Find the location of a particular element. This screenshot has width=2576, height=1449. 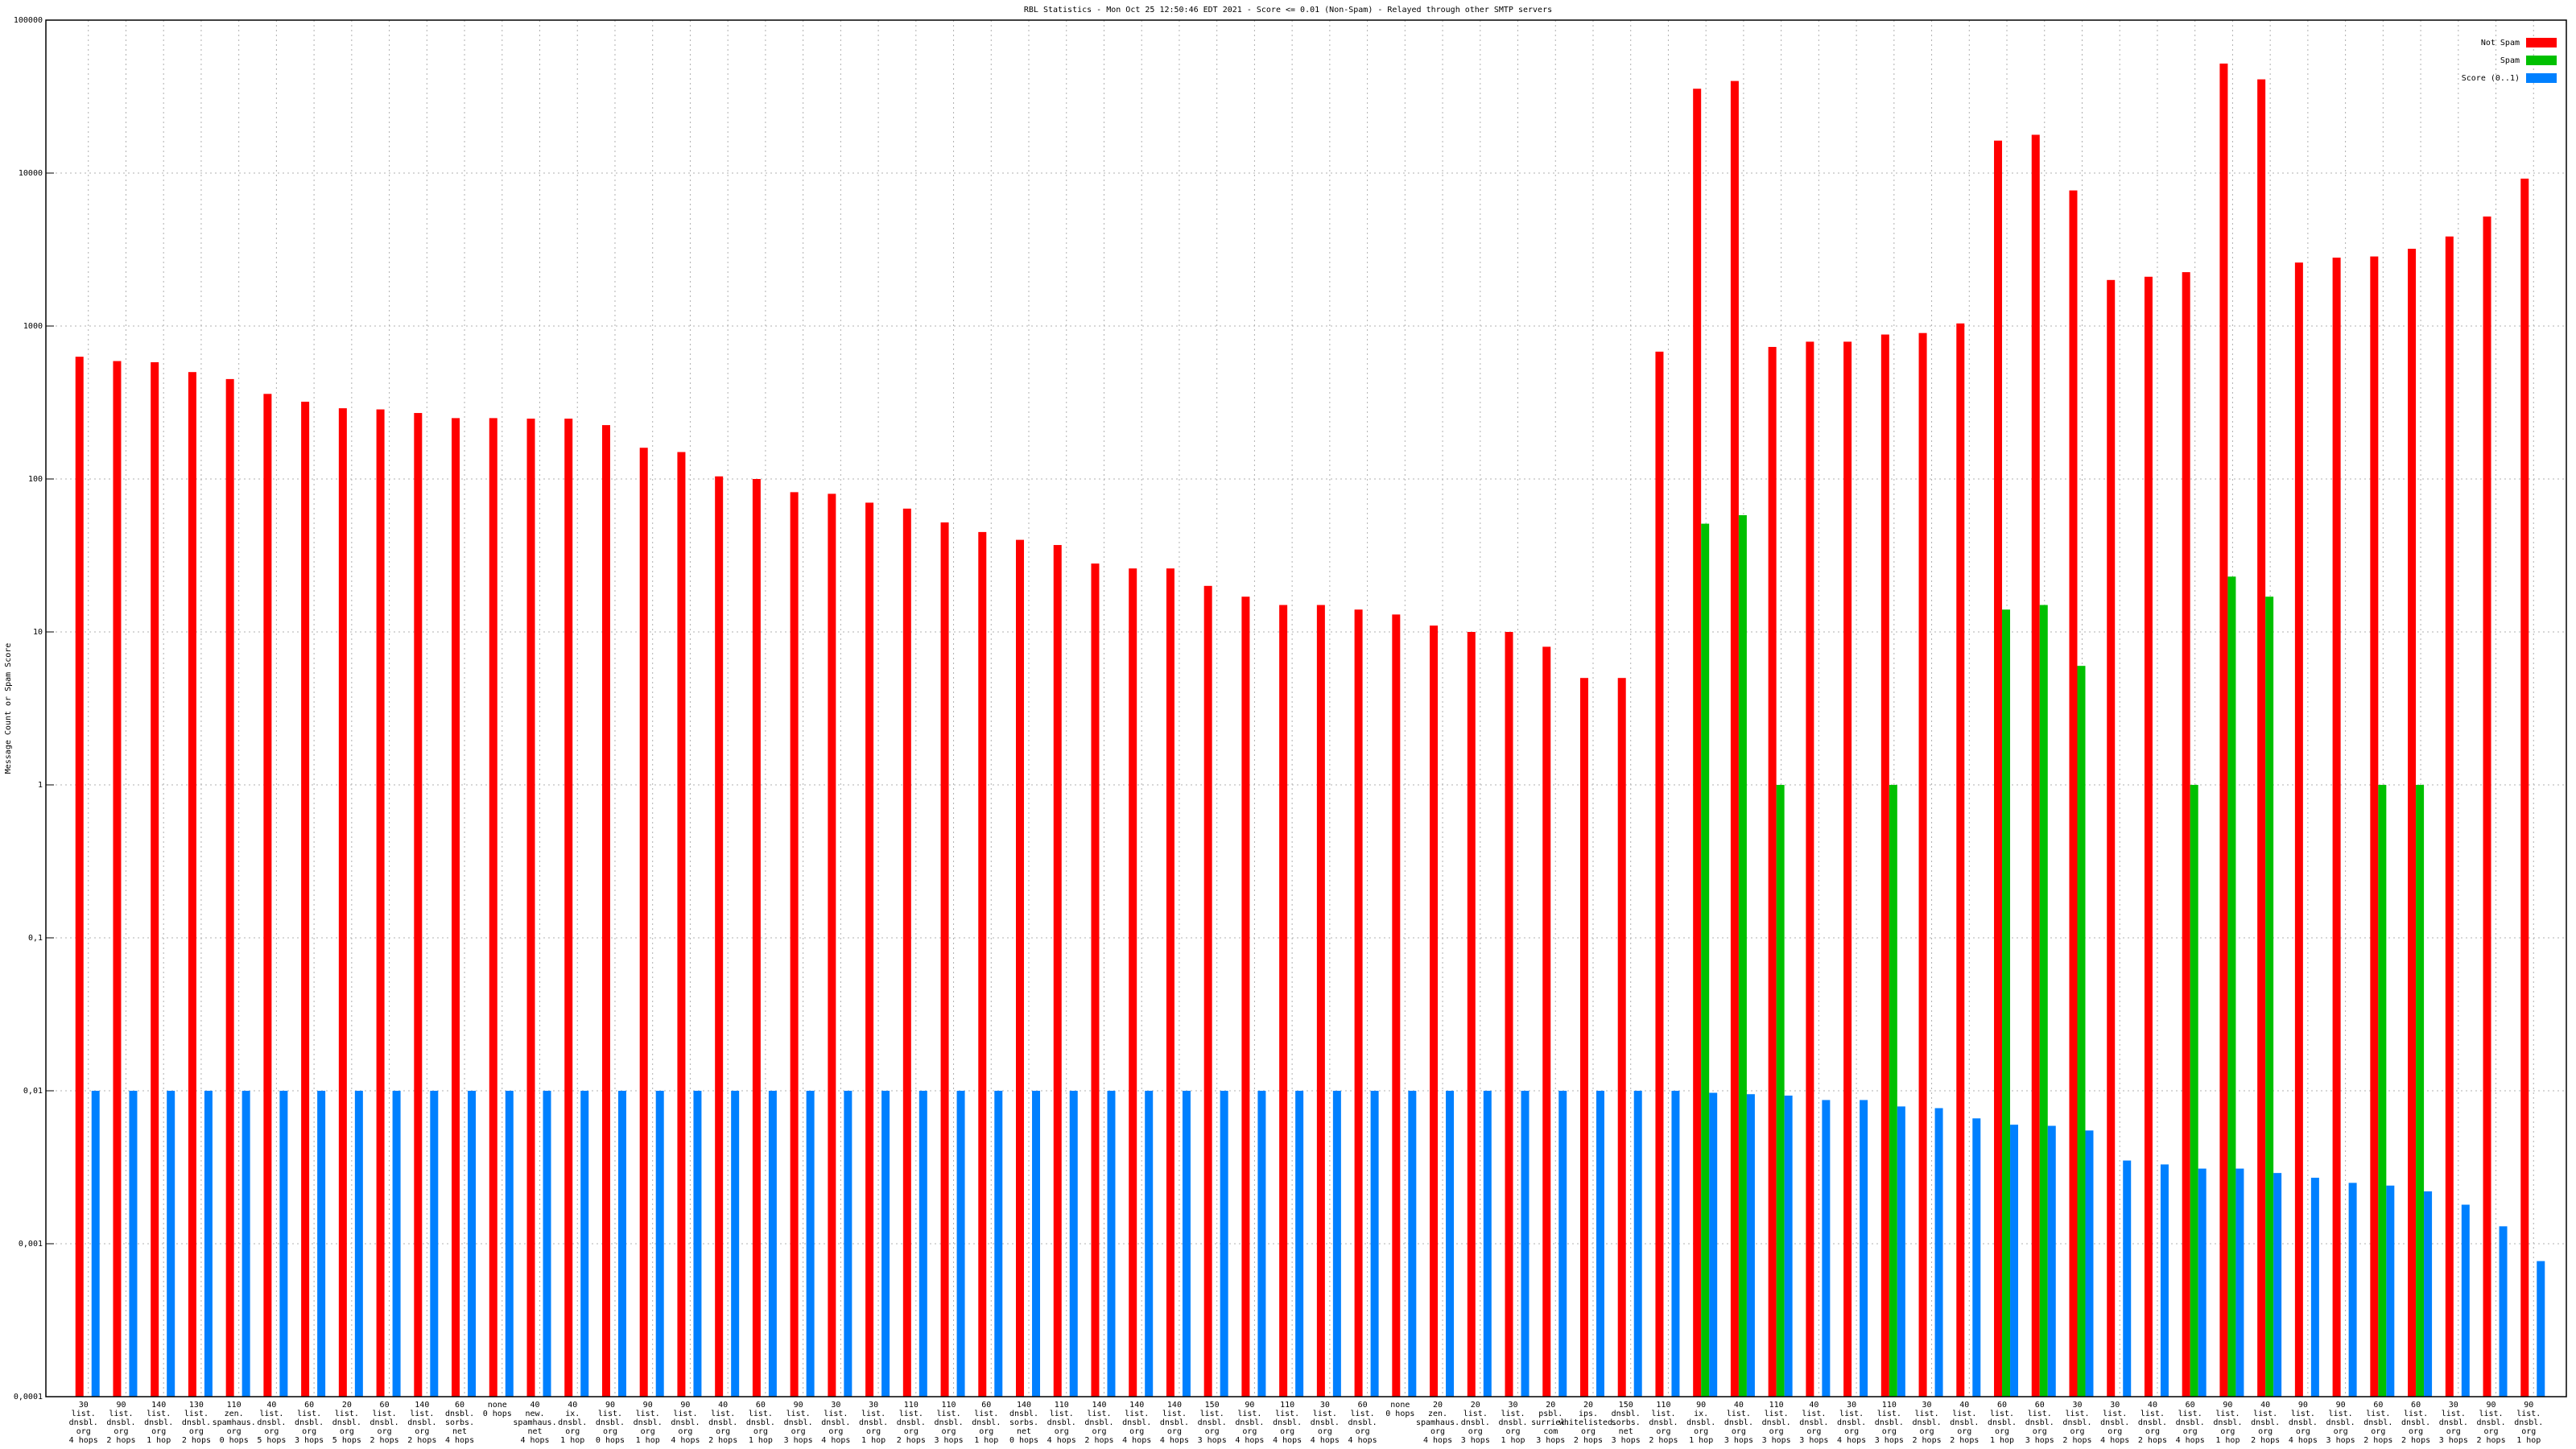

y-tick-label: 10000 is located at coordinates (31, 173).